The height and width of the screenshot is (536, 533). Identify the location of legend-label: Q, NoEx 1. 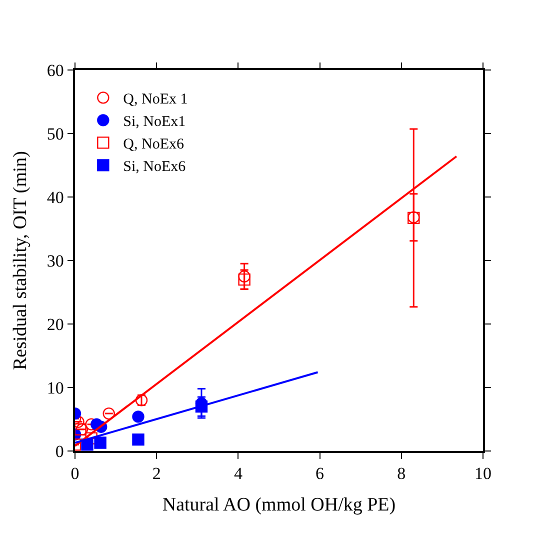
(155, 100).